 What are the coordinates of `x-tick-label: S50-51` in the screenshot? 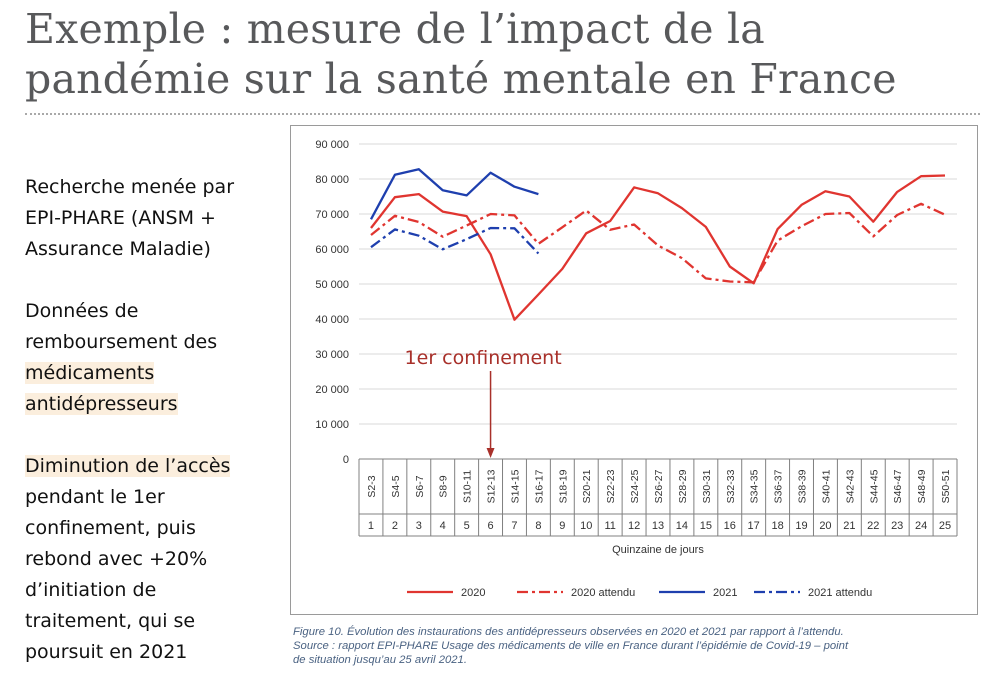 It's located at (946, 486).